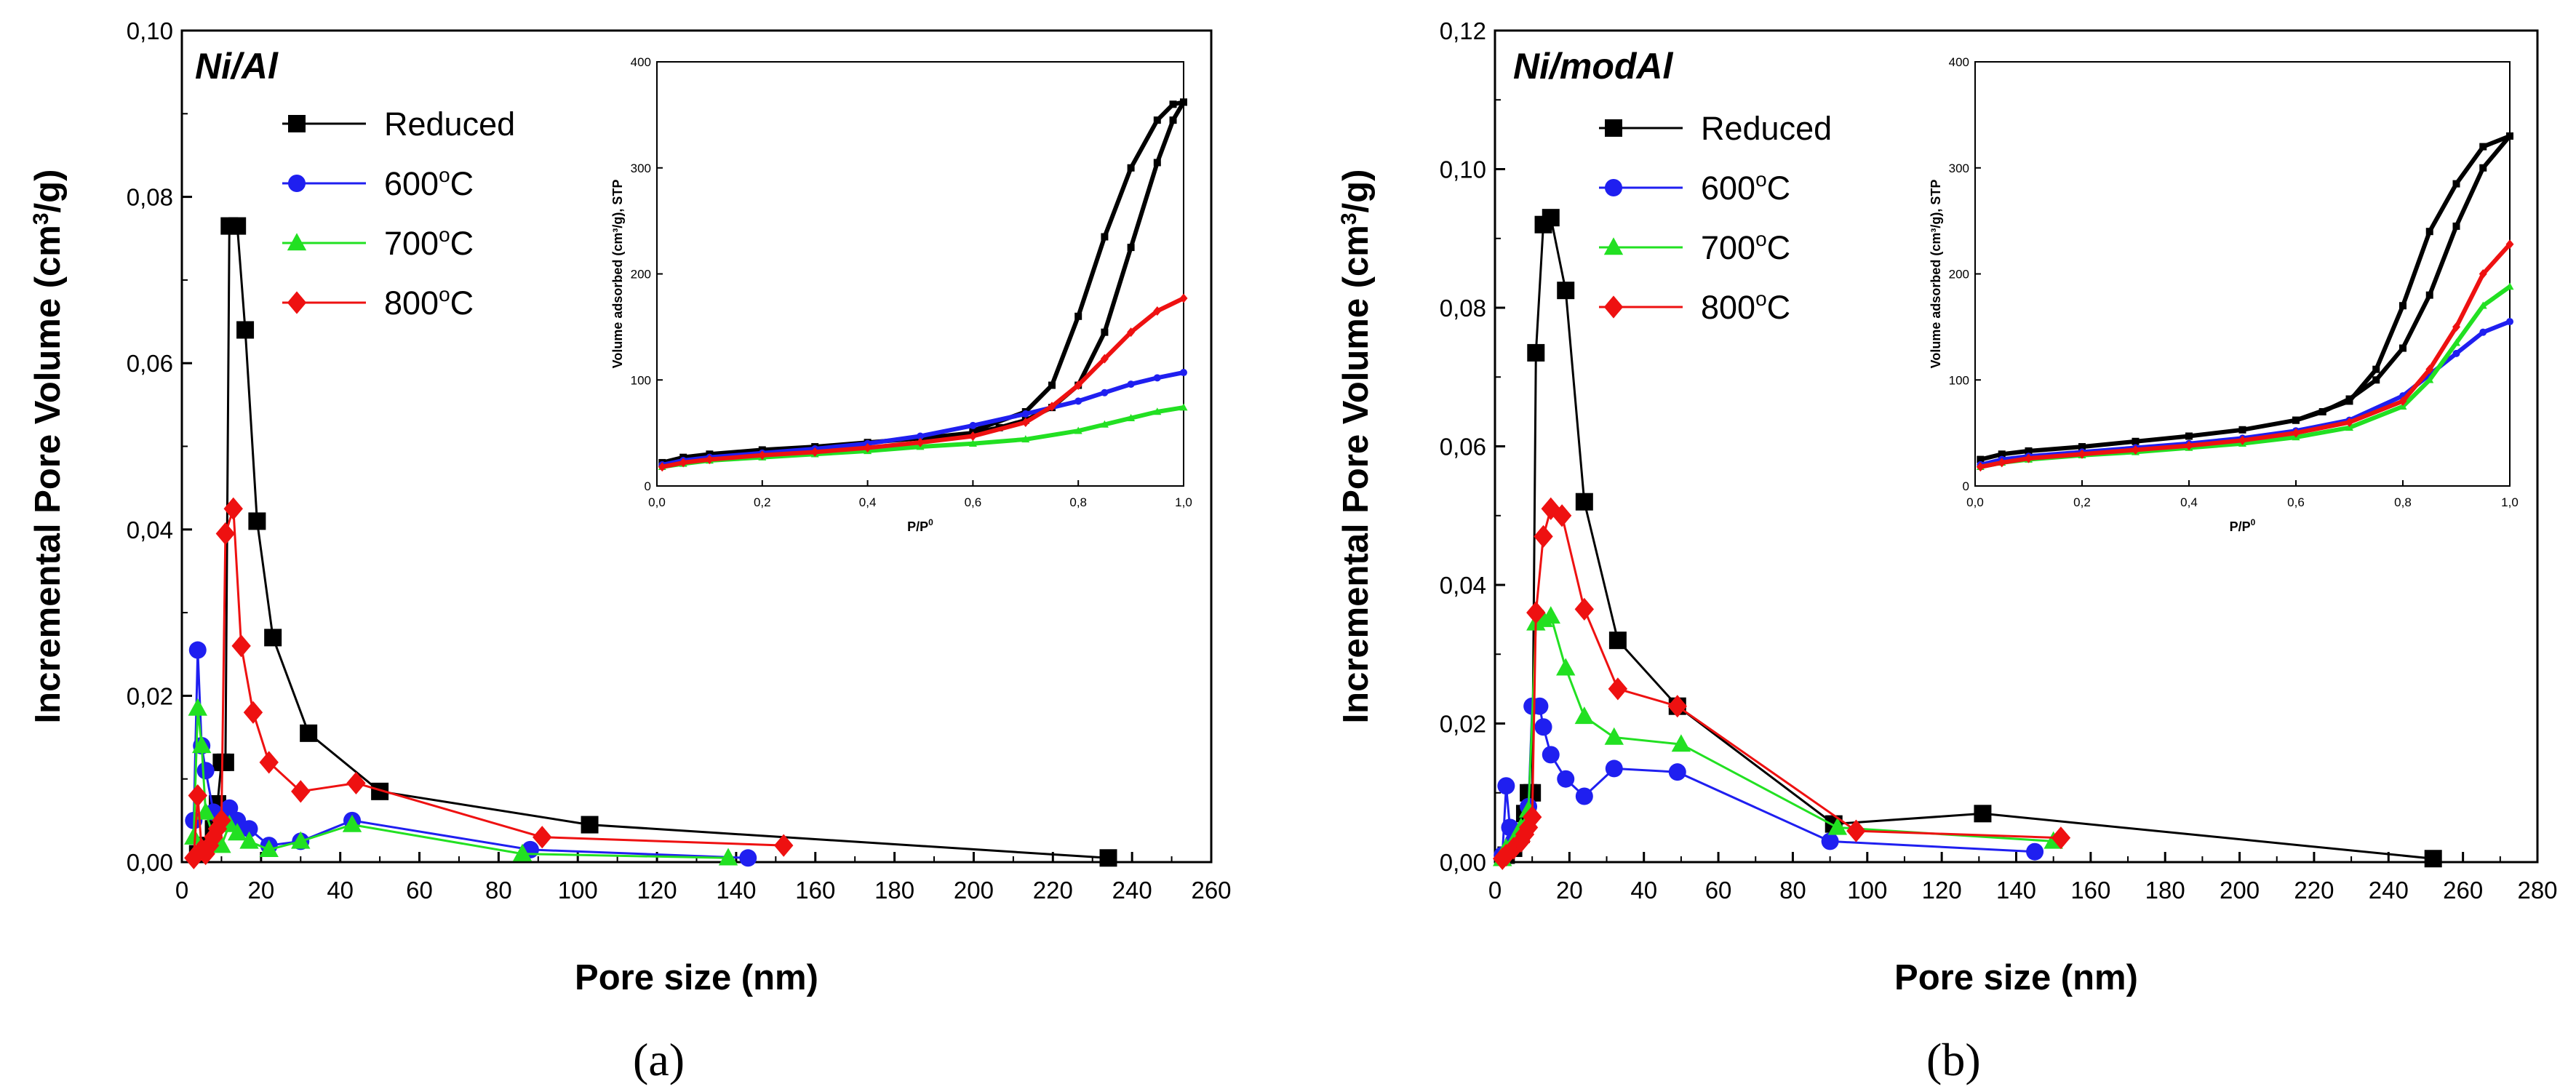 Image resolution: width=2576 pixels, height=1092 pixels. Describe the element at coordinates (1463, 585) in the screenshot. I see `y-tick-label: 0,04` at that location.